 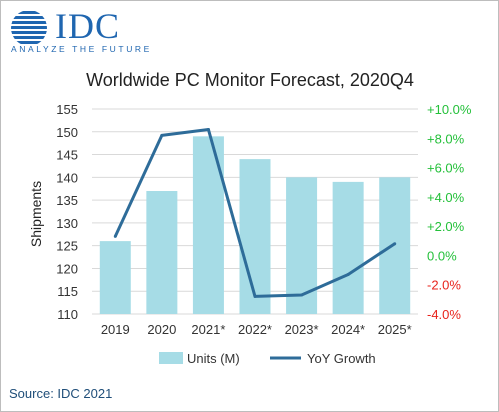 What do you see at coordinates (115, 329) in the screenshot?
I see `x-tick-label: 2019` at bounding box center [115, 329].